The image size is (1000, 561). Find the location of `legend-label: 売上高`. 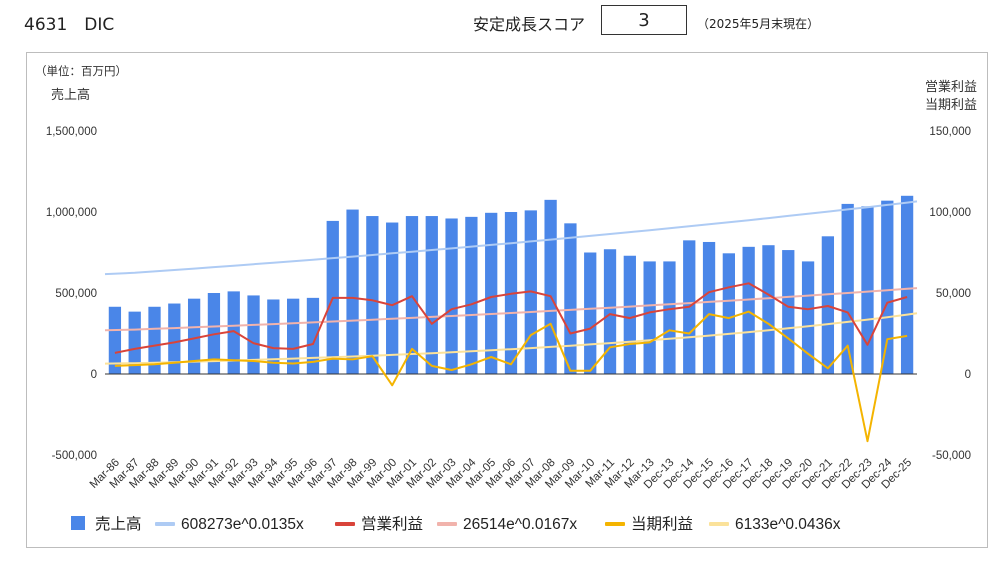

legend-label: 売上高 is located at coordinates (118, 524).